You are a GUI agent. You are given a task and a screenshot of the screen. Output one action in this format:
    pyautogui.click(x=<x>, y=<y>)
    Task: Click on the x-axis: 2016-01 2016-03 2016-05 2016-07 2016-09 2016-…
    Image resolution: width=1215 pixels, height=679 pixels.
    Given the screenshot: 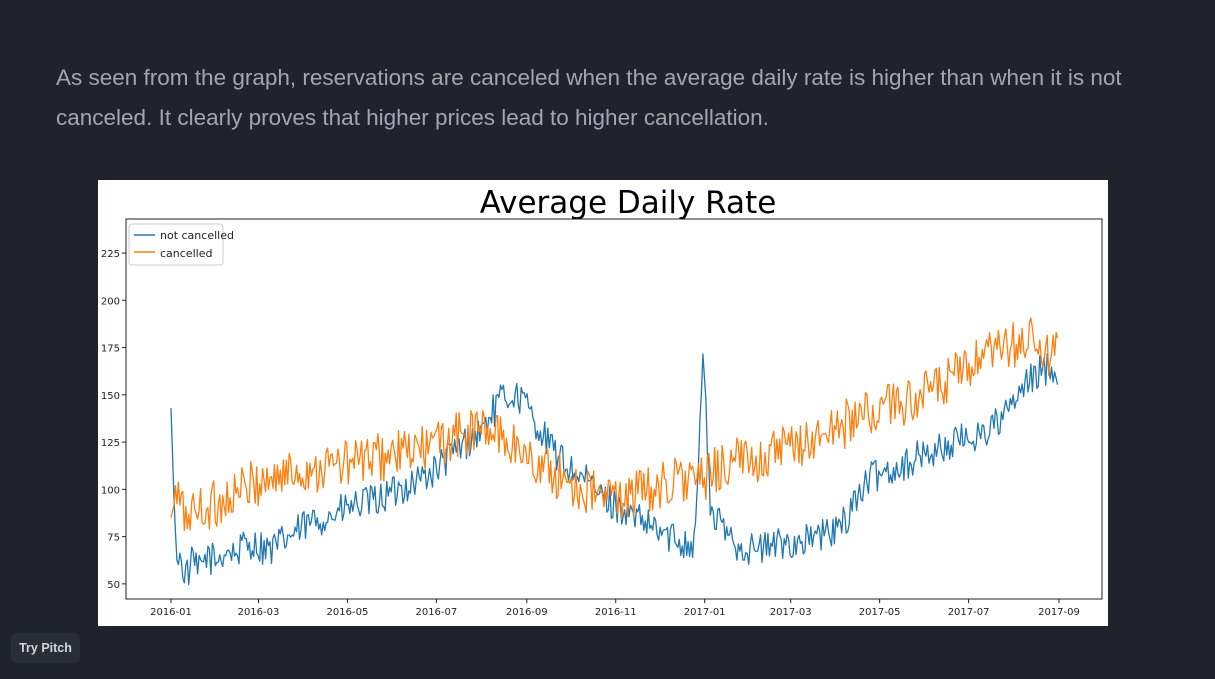 What is the action you would take?
    pyautogui.click(x=615, y=608)
    